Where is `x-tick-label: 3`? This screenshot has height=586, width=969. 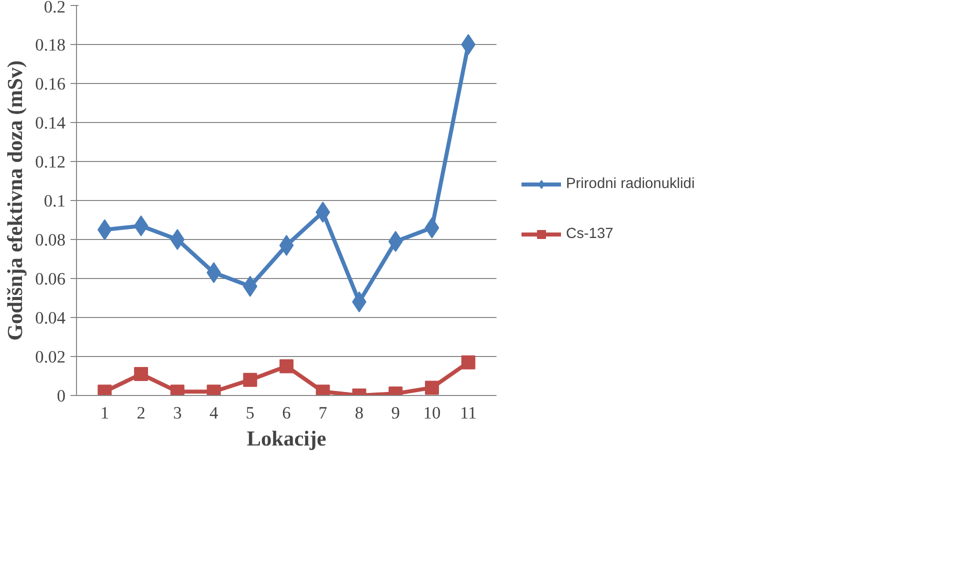 x-tick-label: 3 is located at coordinates (177, 413).